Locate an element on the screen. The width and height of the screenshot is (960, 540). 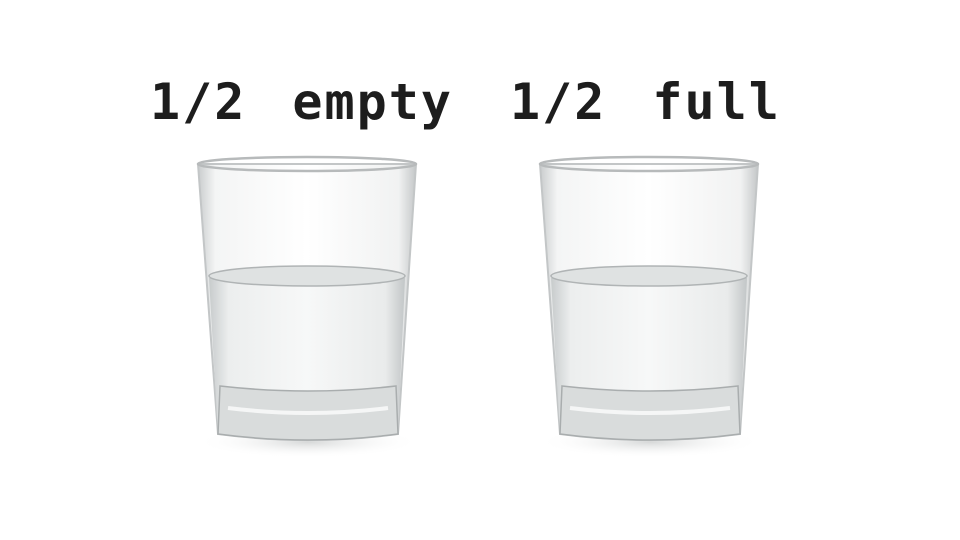
left-water-glass is located at coordinates (308, 306).